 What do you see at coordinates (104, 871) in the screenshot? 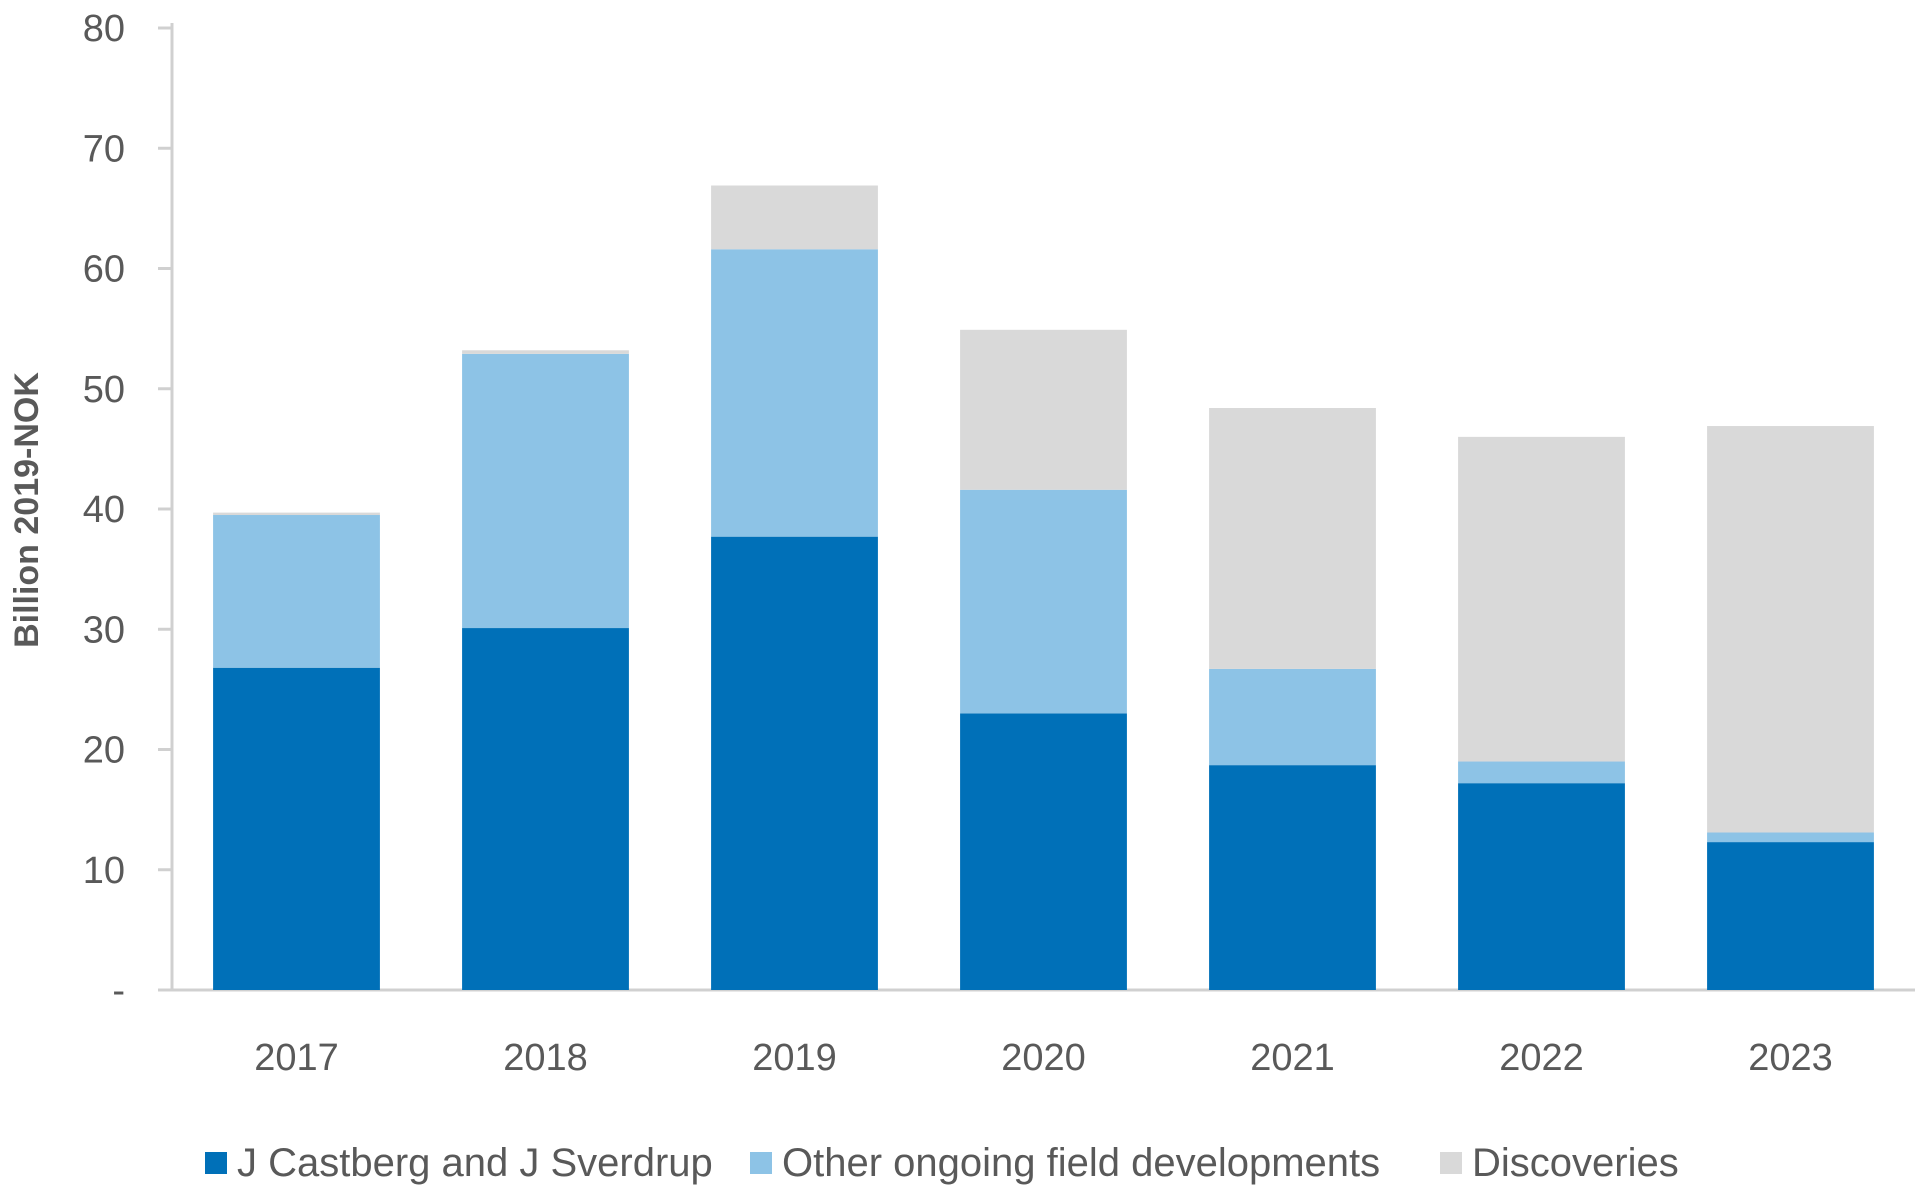
I see `y-tick-label: 10` at bounding box center [104, 871].